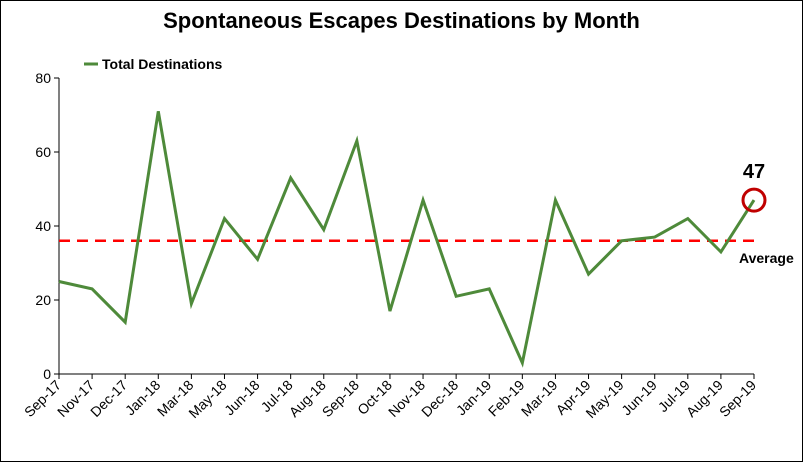  Describe the element at coordinates (439, 398) in the screenshot. I see `x-tick-label: Dec-18` at that location.